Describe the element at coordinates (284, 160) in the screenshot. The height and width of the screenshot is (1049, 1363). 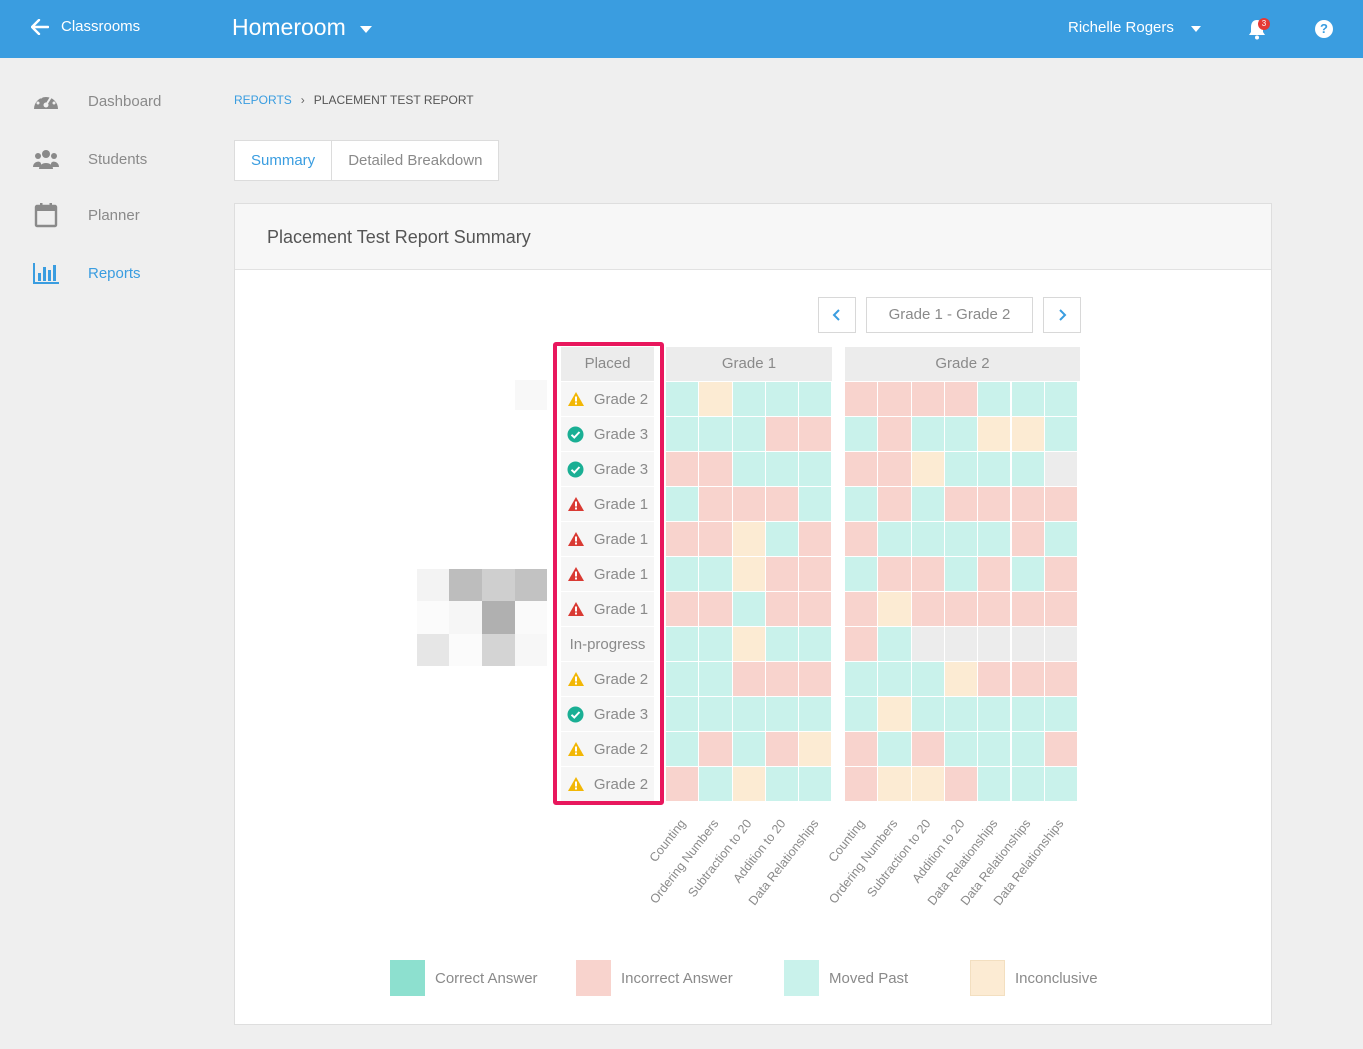
I see `tab-summary: Summary` at that location.